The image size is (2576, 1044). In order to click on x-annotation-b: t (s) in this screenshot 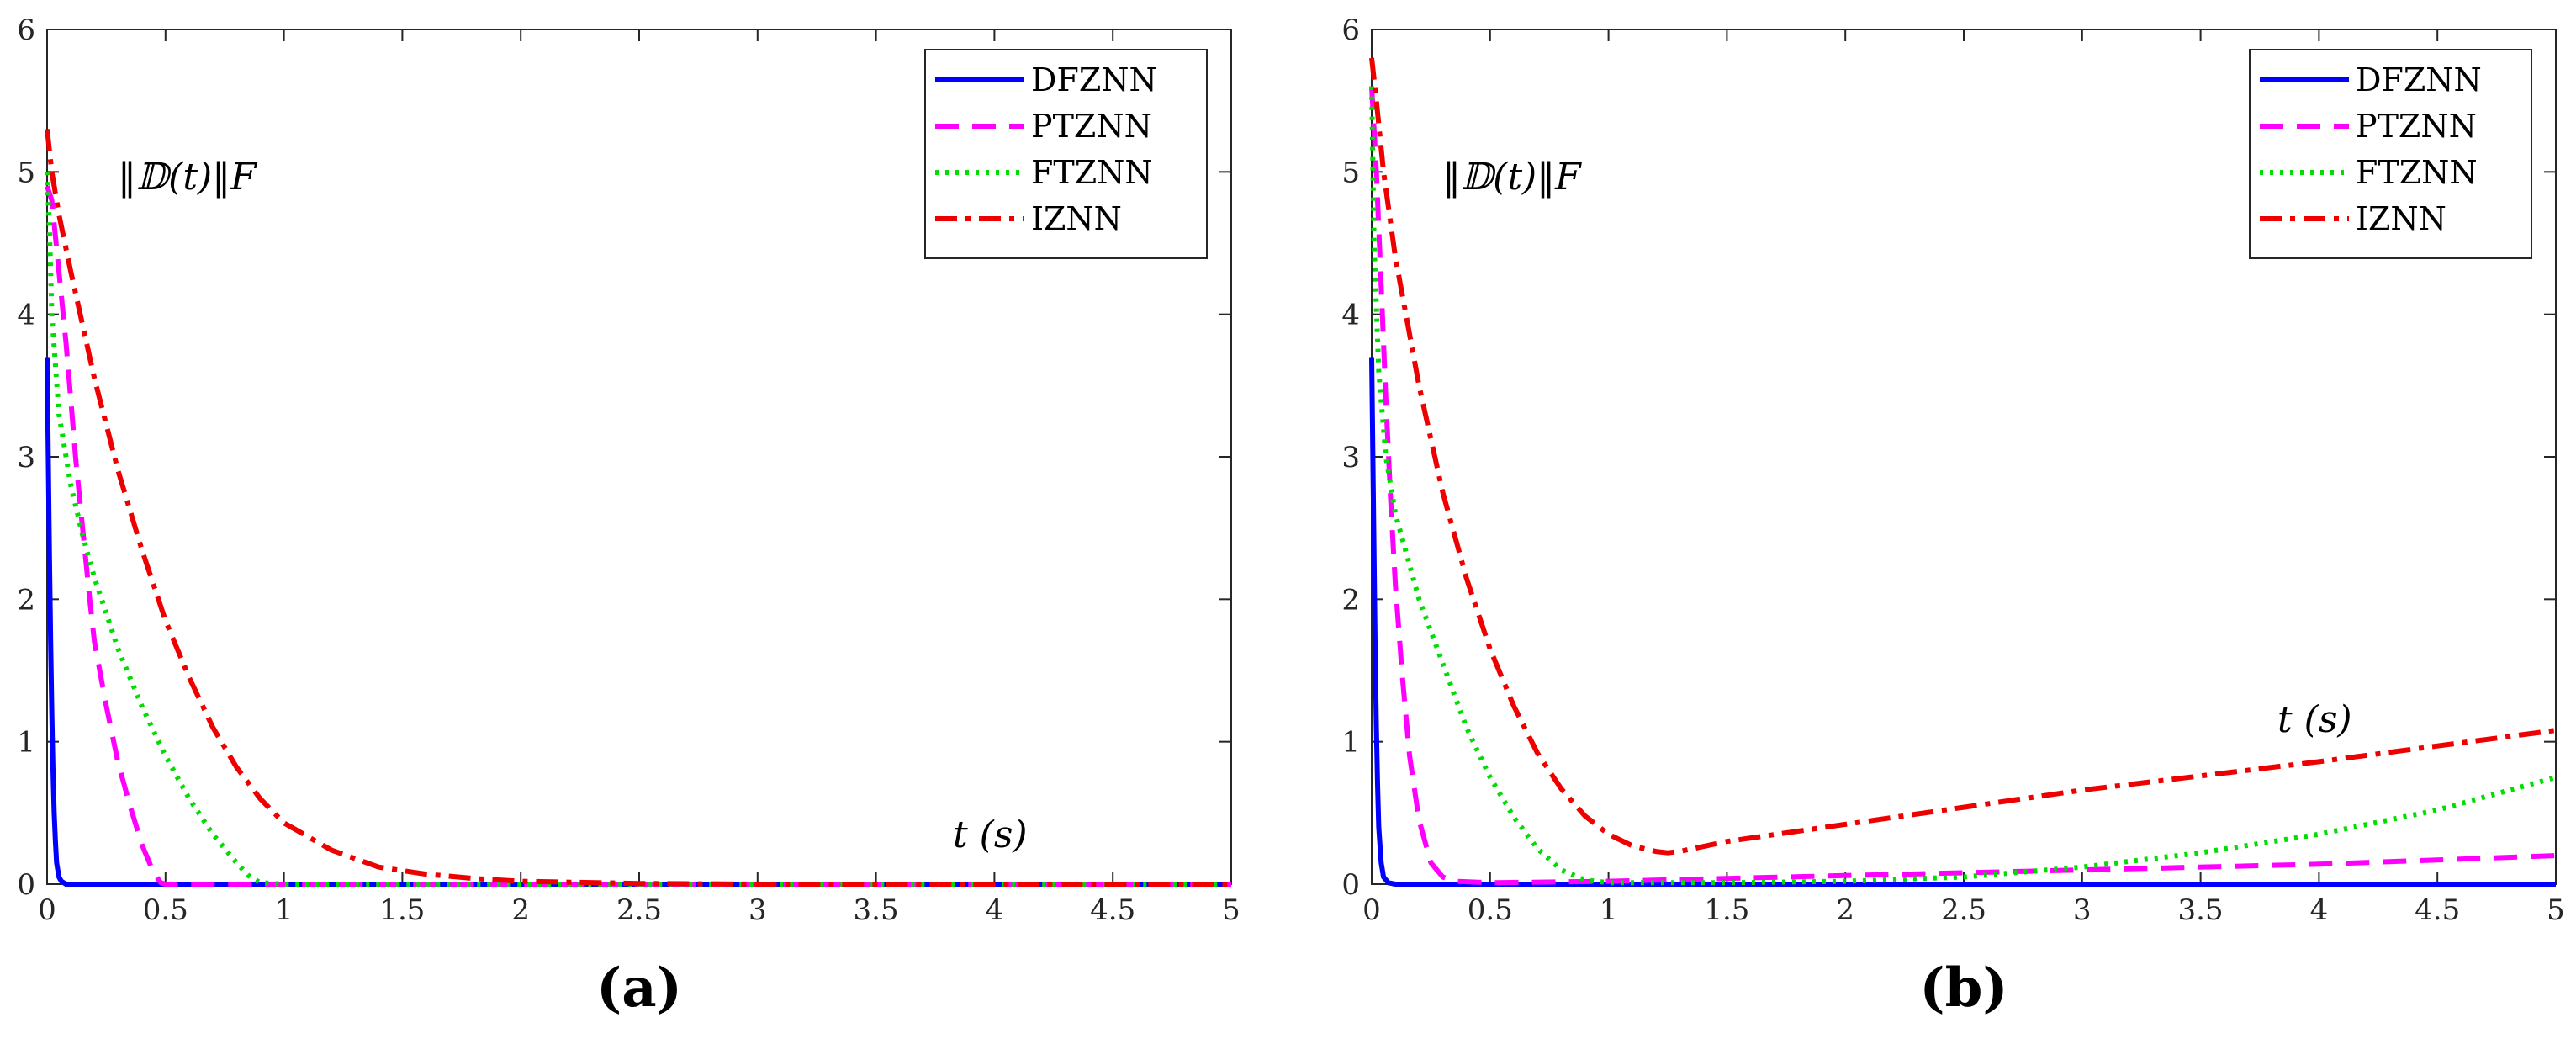, I will do `click(2314, 719)`.